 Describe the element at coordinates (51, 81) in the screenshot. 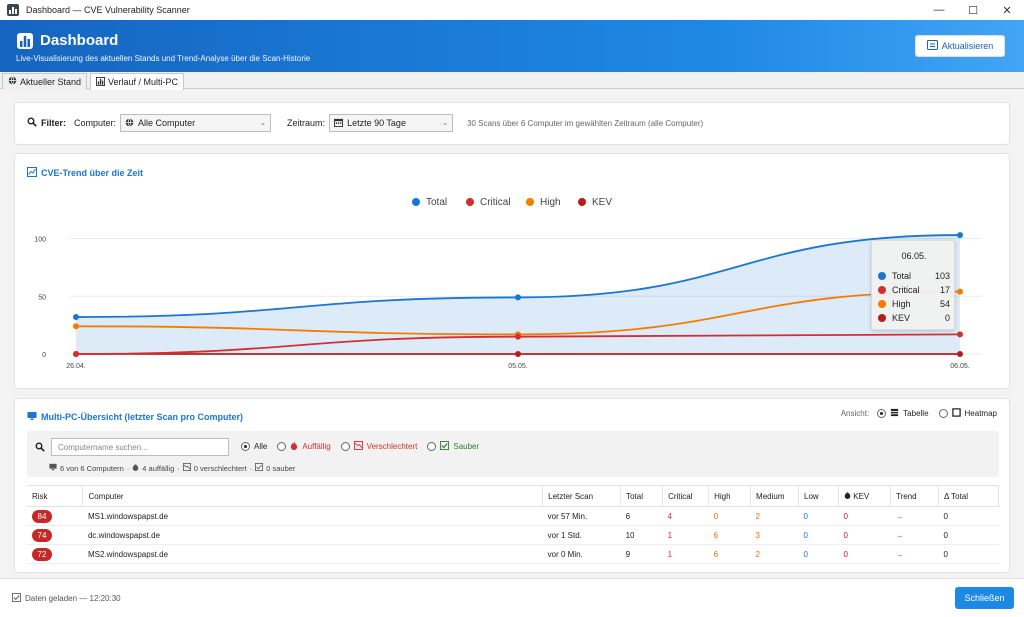

I see `tab-label: Aktueller Stand` at that location.